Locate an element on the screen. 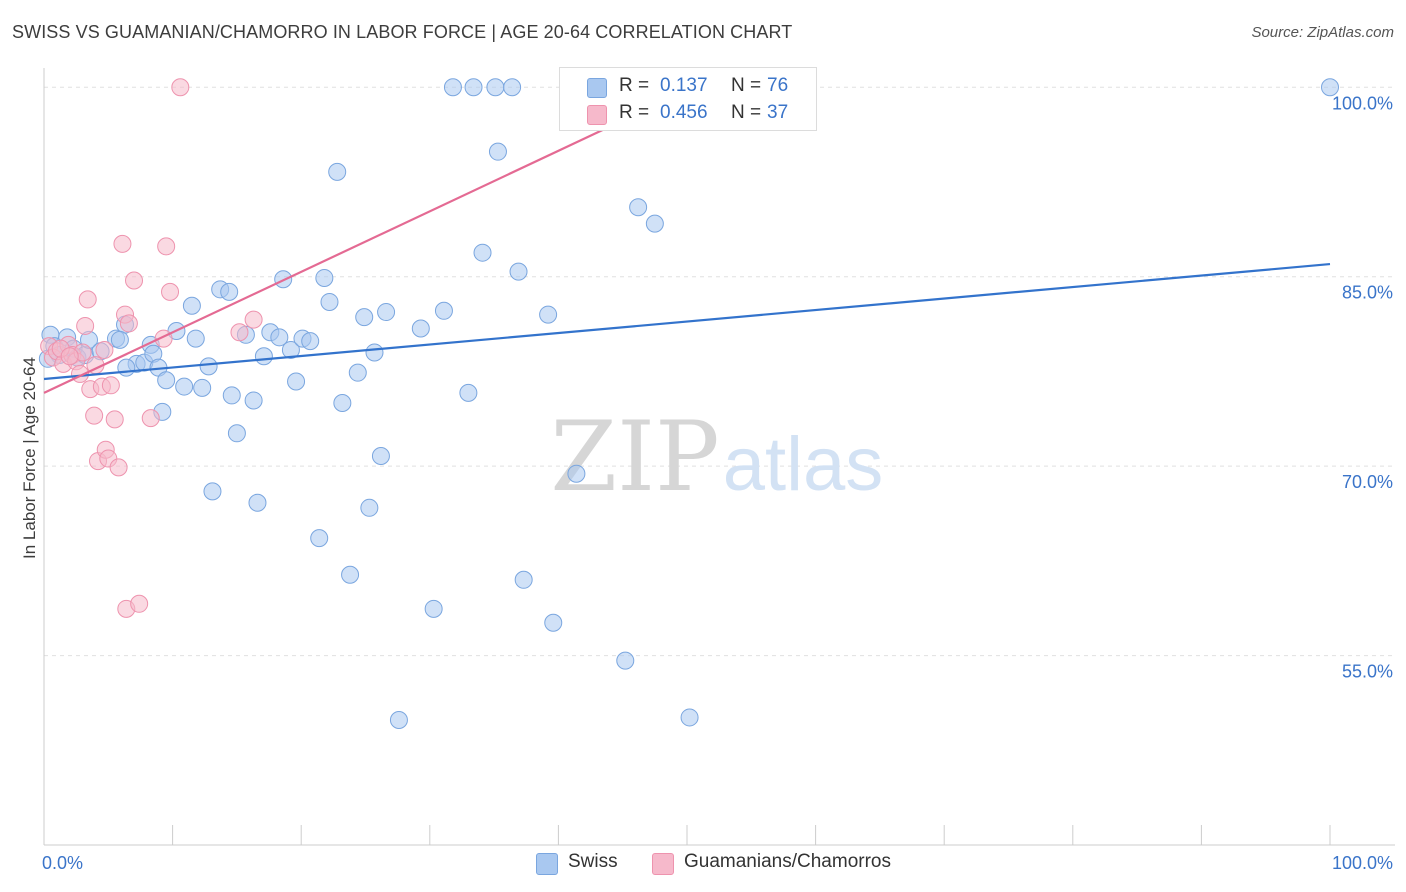  legend-n-value: 76 is located at coordinates (778, 85).